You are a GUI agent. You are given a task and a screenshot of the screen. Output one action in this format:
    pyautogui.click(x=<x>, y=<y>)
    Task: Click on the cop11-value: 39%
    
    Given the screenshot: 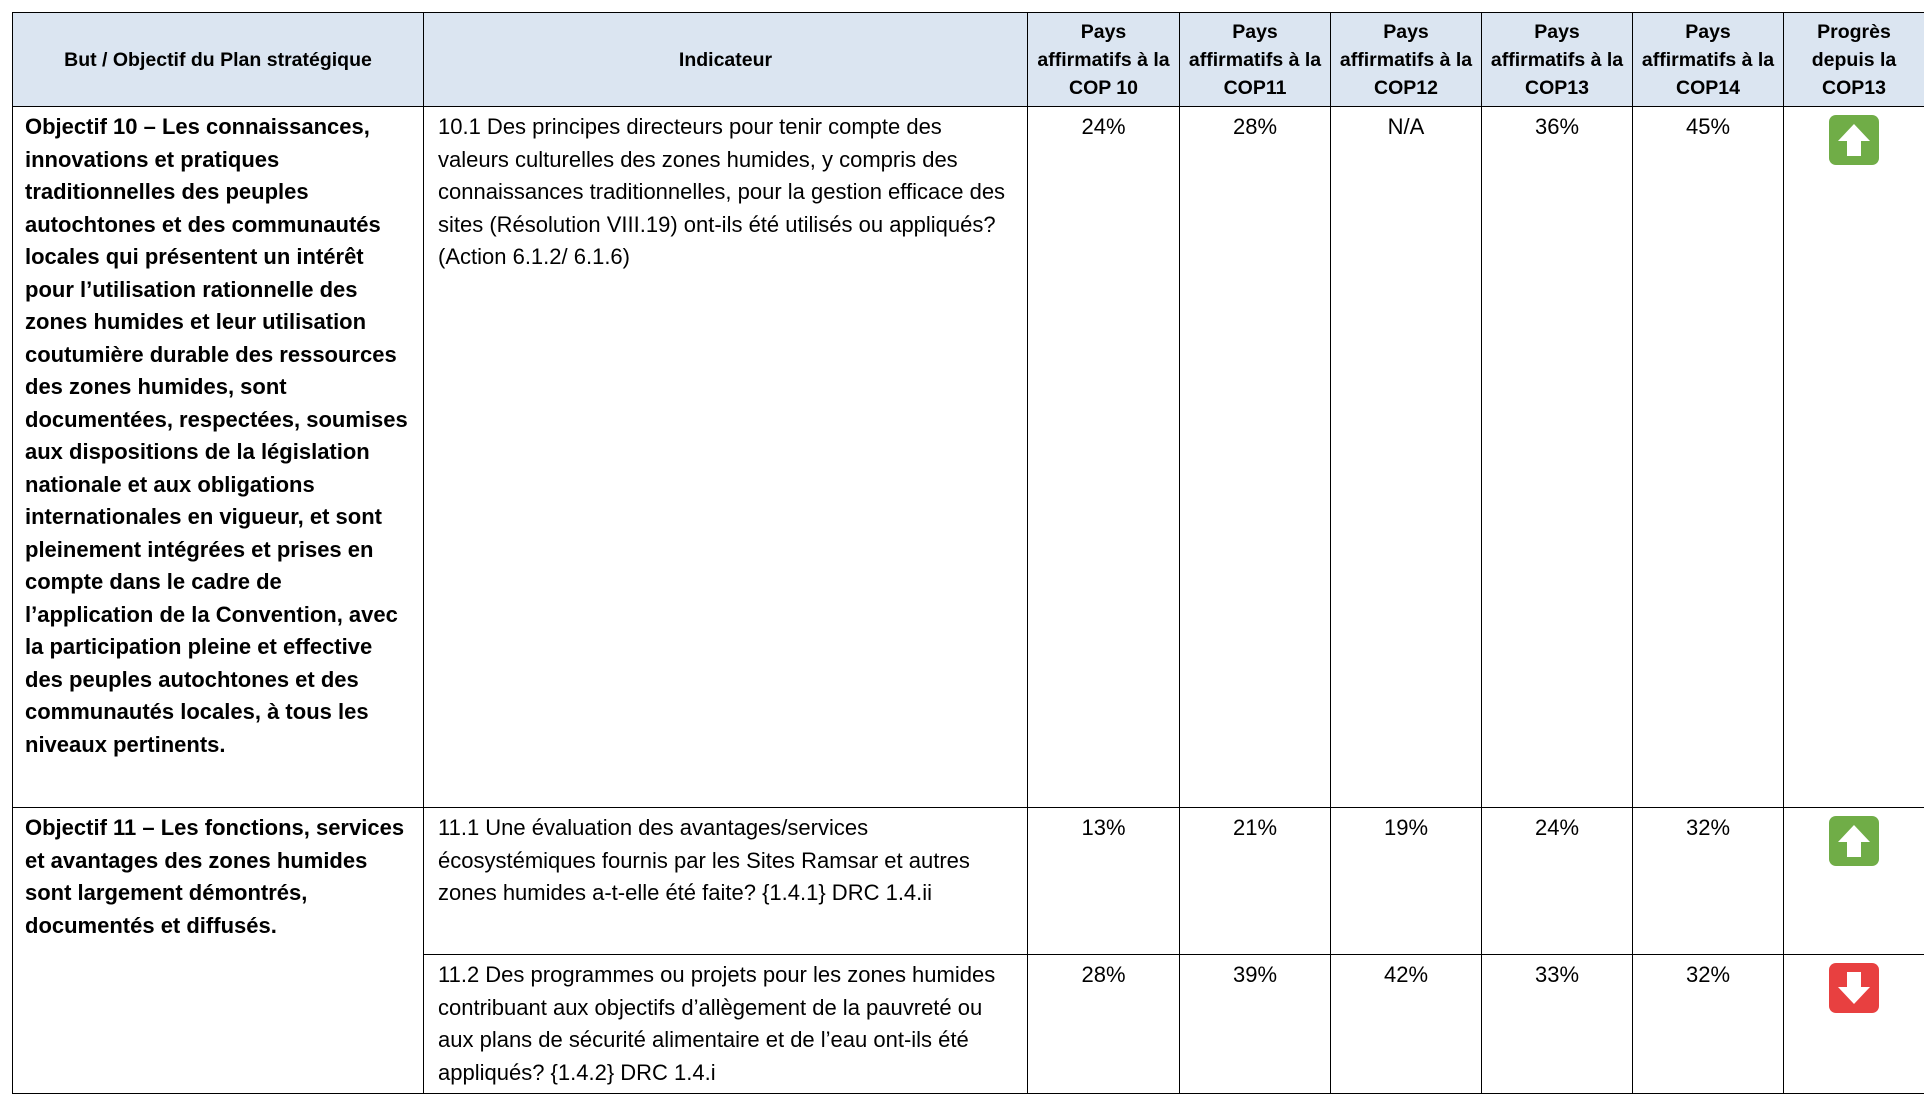 What is the action you would take?
    pyautogui.click(x=1255, y=1024)
    